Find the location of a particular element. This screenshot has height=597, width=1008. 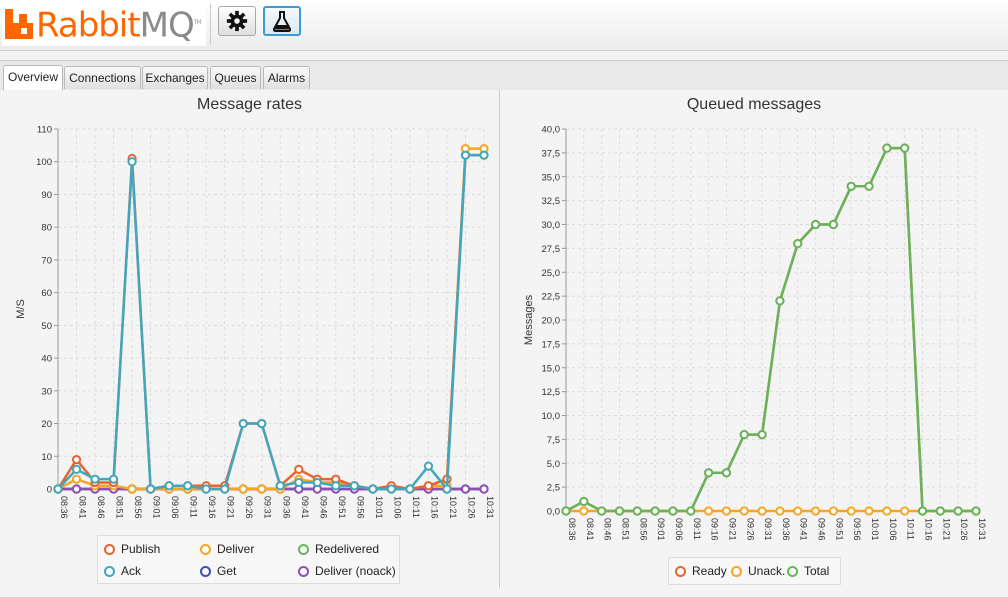

legend-item-redelivered: Redelivered is located at coordinates (338, 549).